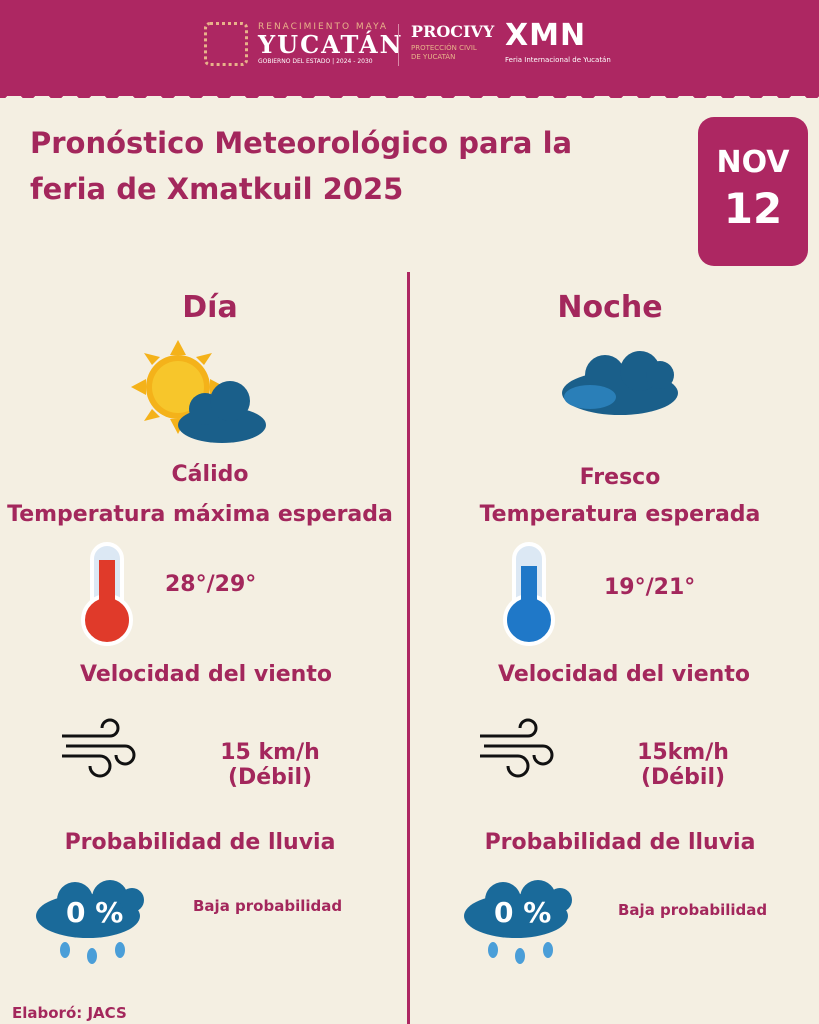 The height and width of the screenshot is (1024, 819). Describe the element at coordinates (331, 44) in the screenshot. I see `gov-name: YUCATÁN` at that location.